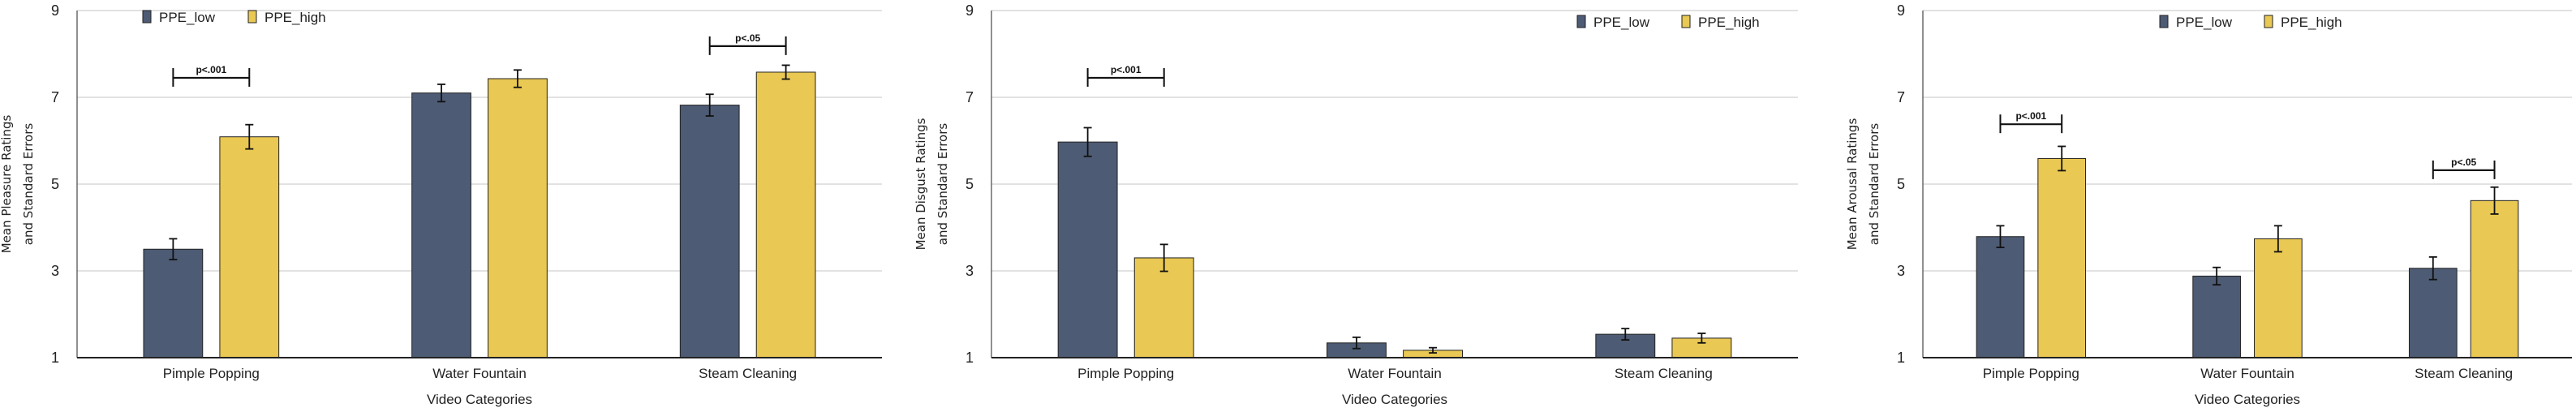 The height and width of the screenshot is (412, 2576). I want to click on y-axis-title: Mean Pleasure Ratings, so click(7, 184).